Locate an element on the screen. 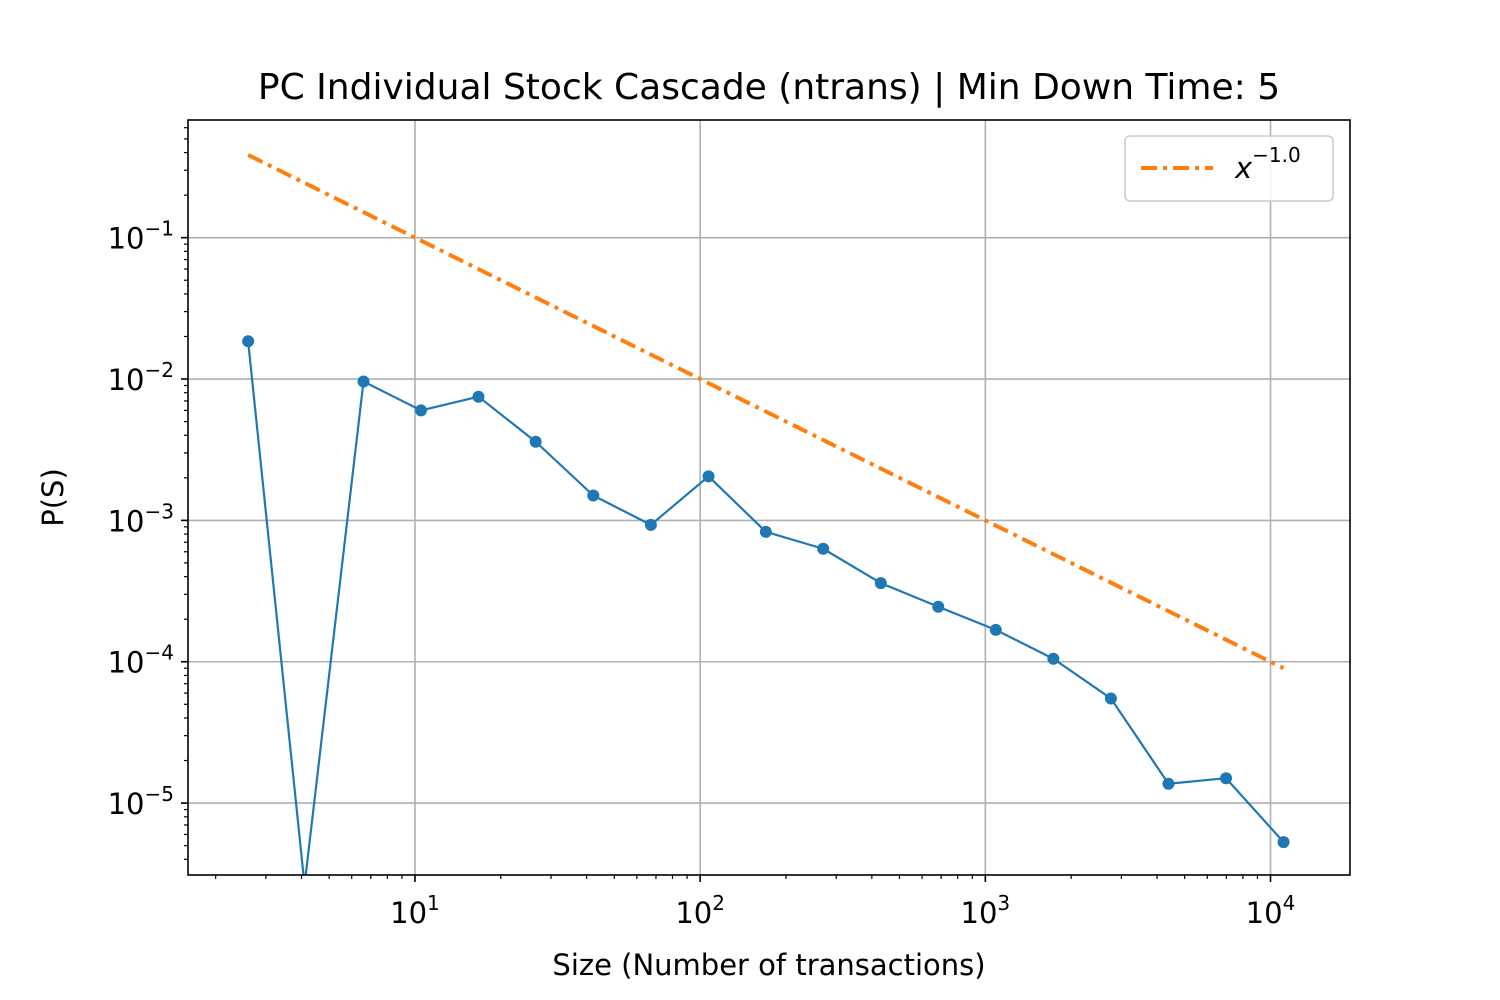 This screenshot has height=1000, width=1500. x-axis-label: Size (Number of transactions) is located at coordinates (768, 965).